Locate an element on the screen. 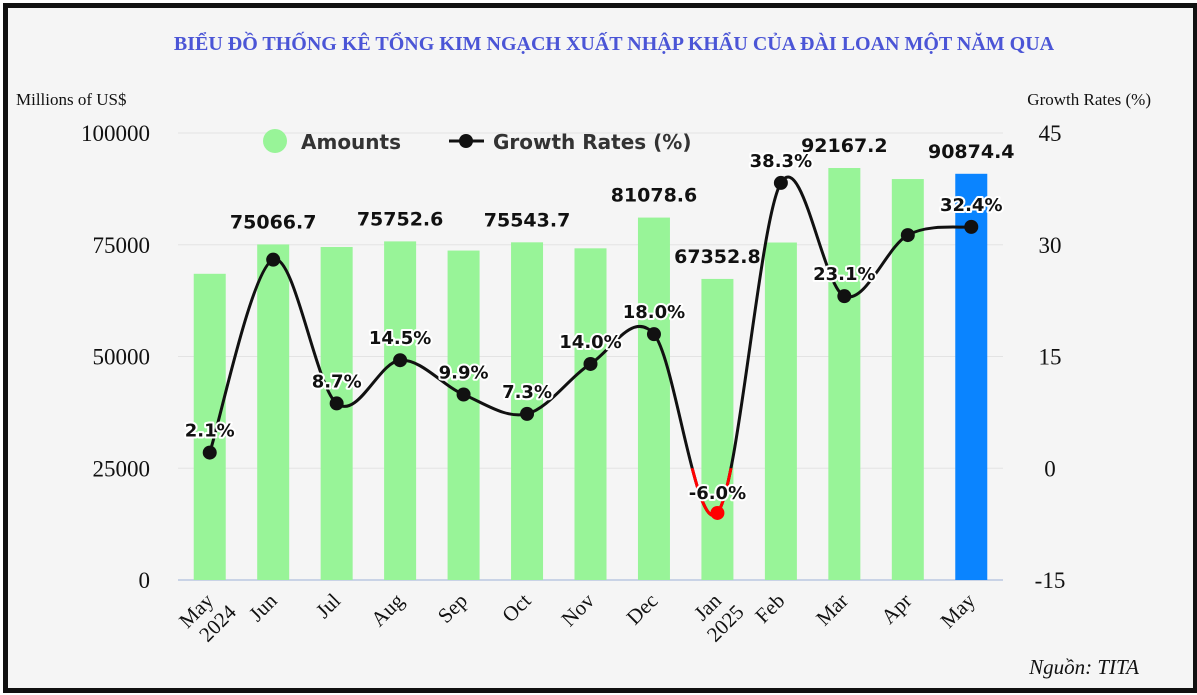  x-tick-label: May is located at coordinates (958, 610).